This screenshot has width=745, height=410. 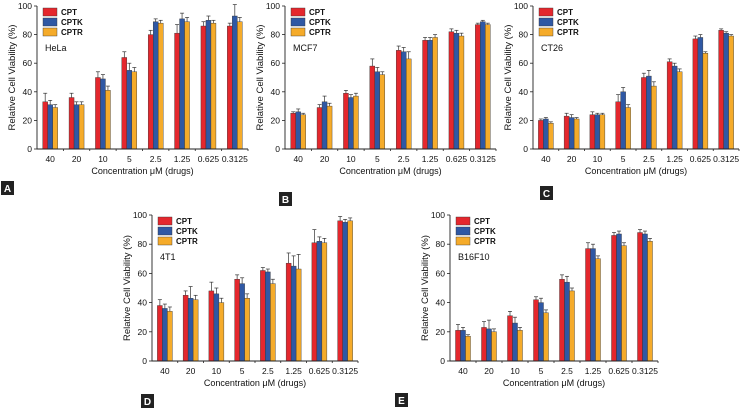 I want to click on bar-cpt-1.25, so click(x=669, y=105).